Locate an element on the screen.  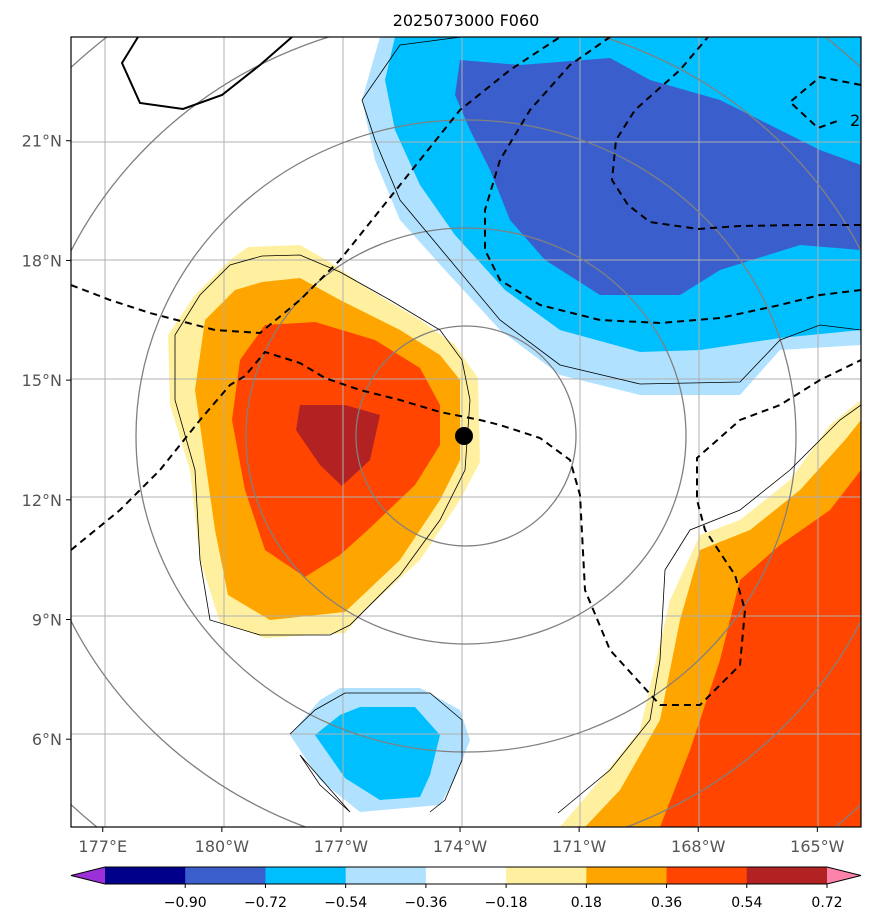
x-tick-label: 165°W is located at coordinates (817, 846).